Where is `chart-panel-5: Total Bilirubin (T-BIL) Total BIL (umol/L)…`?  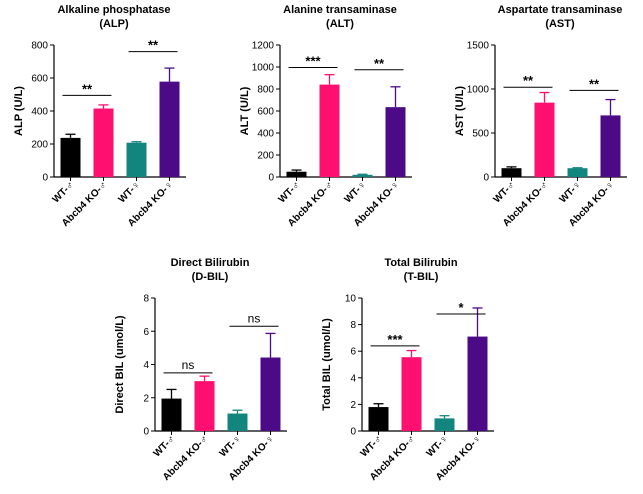
chart-panel-5: Total Bilirubin (T-BIL) Total BIL (umol/L)… is located at coordinates (407, 370).